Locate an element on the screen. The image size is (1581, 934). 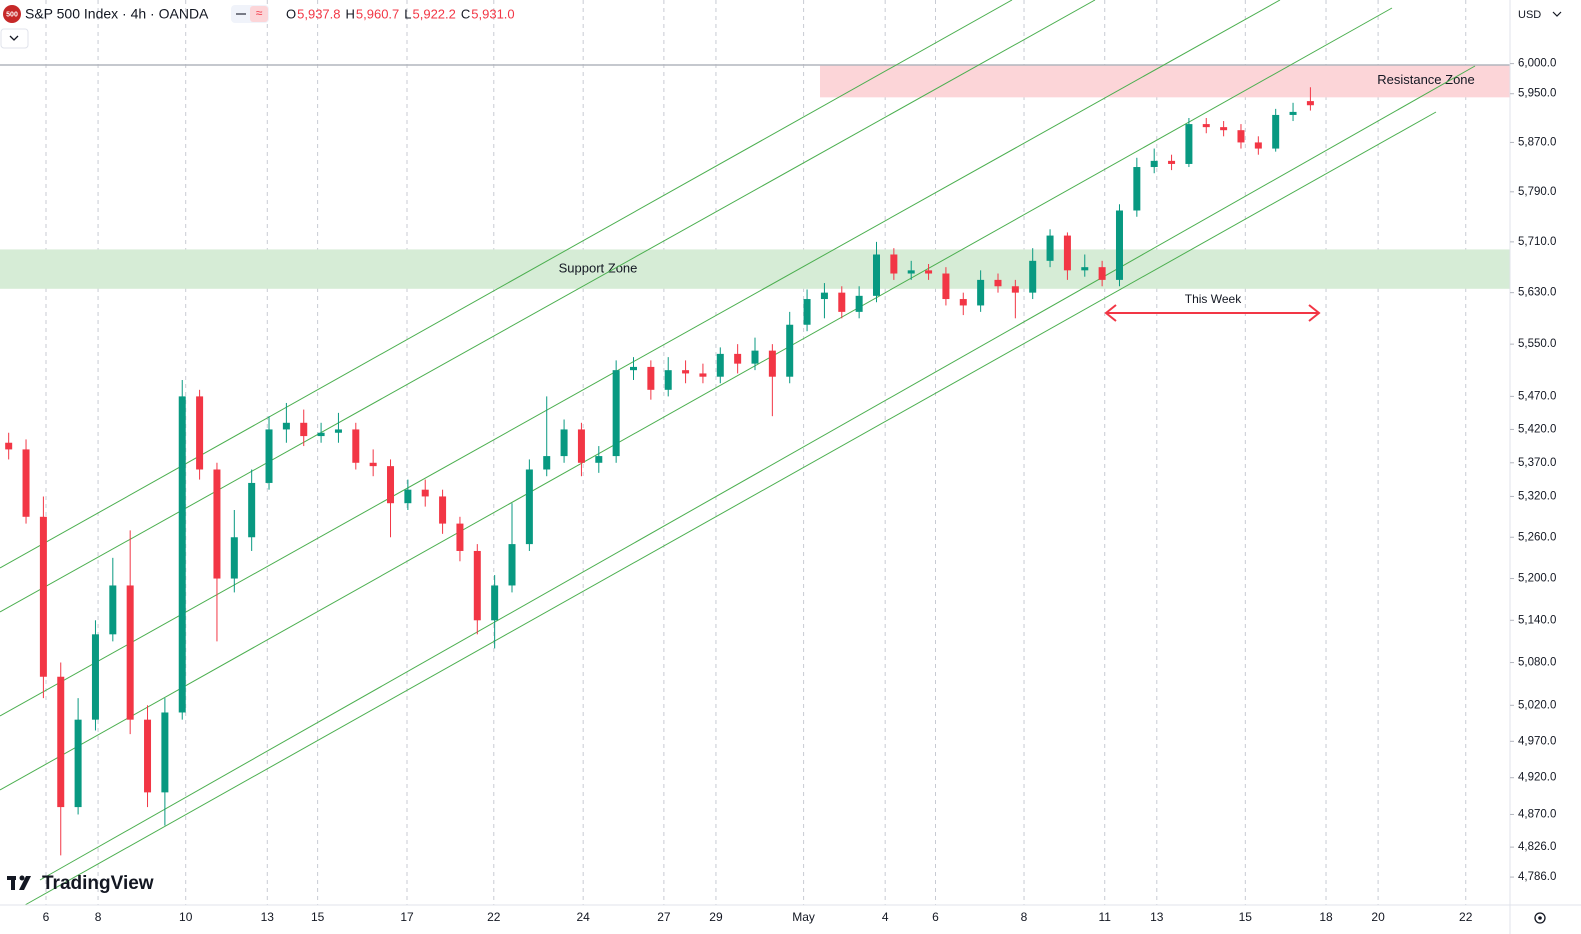
ohlc-value: 5,922.2 is located at coordinates (434, 13).